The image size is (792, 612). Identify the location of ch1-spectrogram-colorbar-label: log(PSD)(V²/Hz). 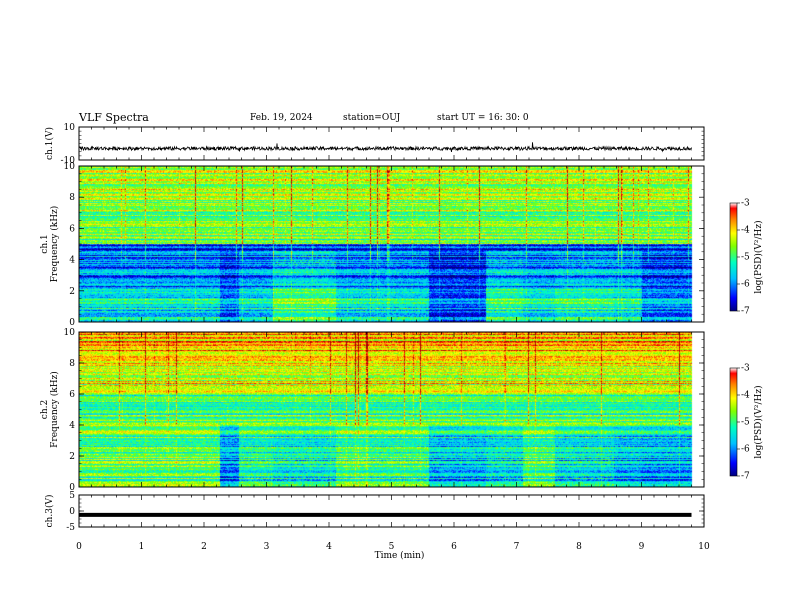
(758, 256).